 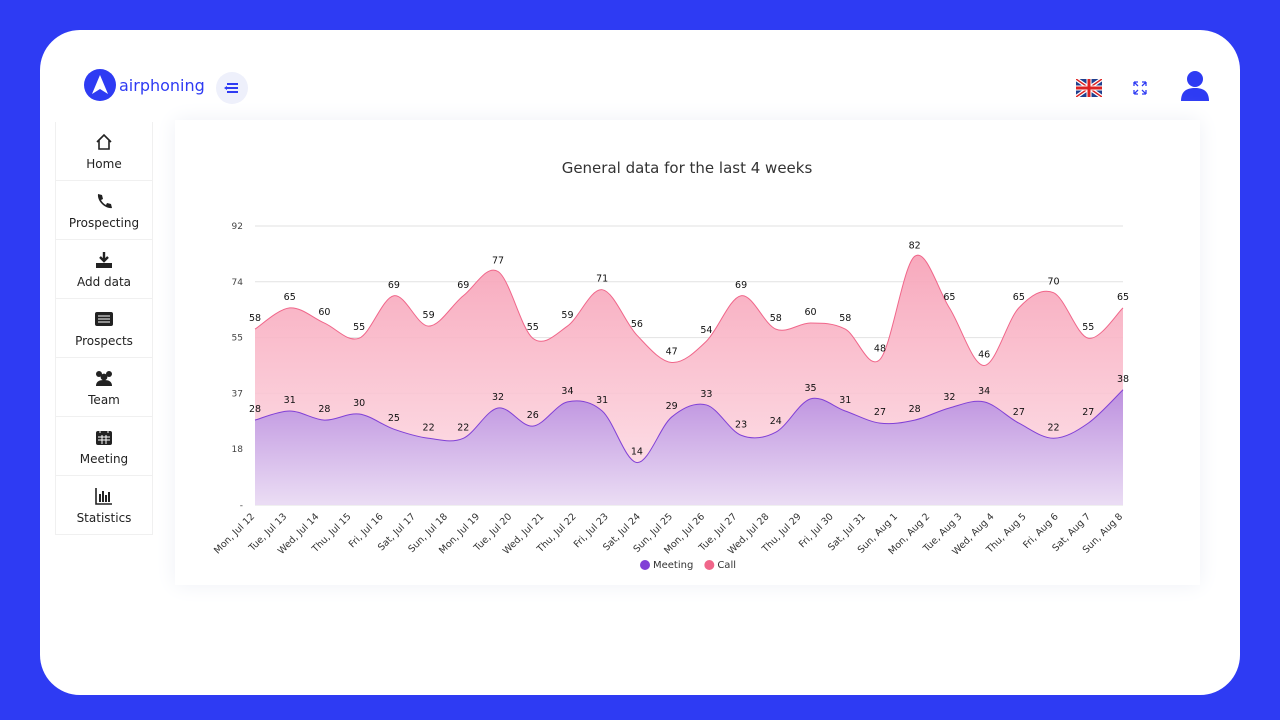 What do you see at coordinates (498, 260) in the screenshot?
I see `data-label: 77` at bounding box center [498, 260].